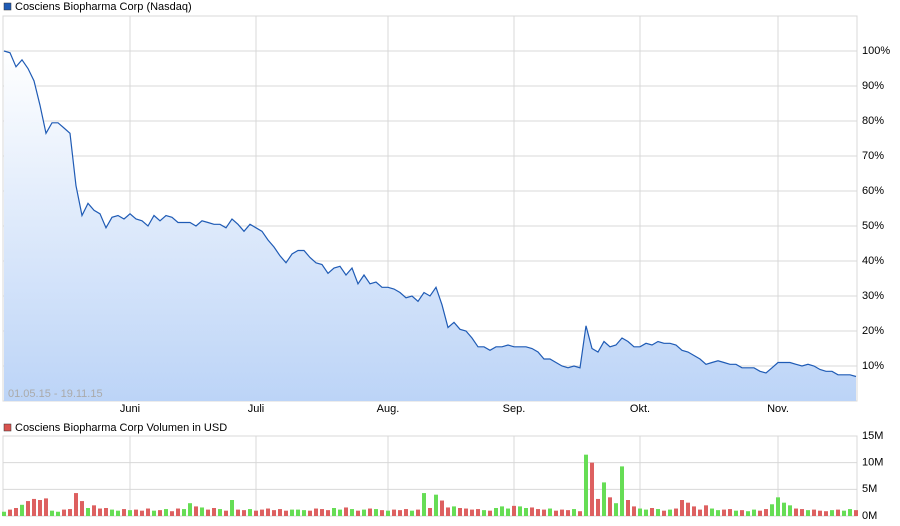 This screenshot has width=900, height=526. Describe the element at coordinates (103, 7) in the screenshot. I see `legend-label: Cosciens Biopharma Corp (Nasdaq)` at that location.